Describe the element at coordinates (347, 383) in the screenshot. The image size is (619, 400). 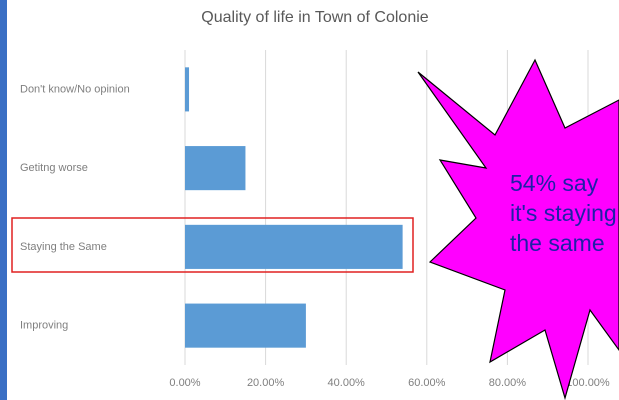
I see `x-tick-label: 40.00%` at that location.